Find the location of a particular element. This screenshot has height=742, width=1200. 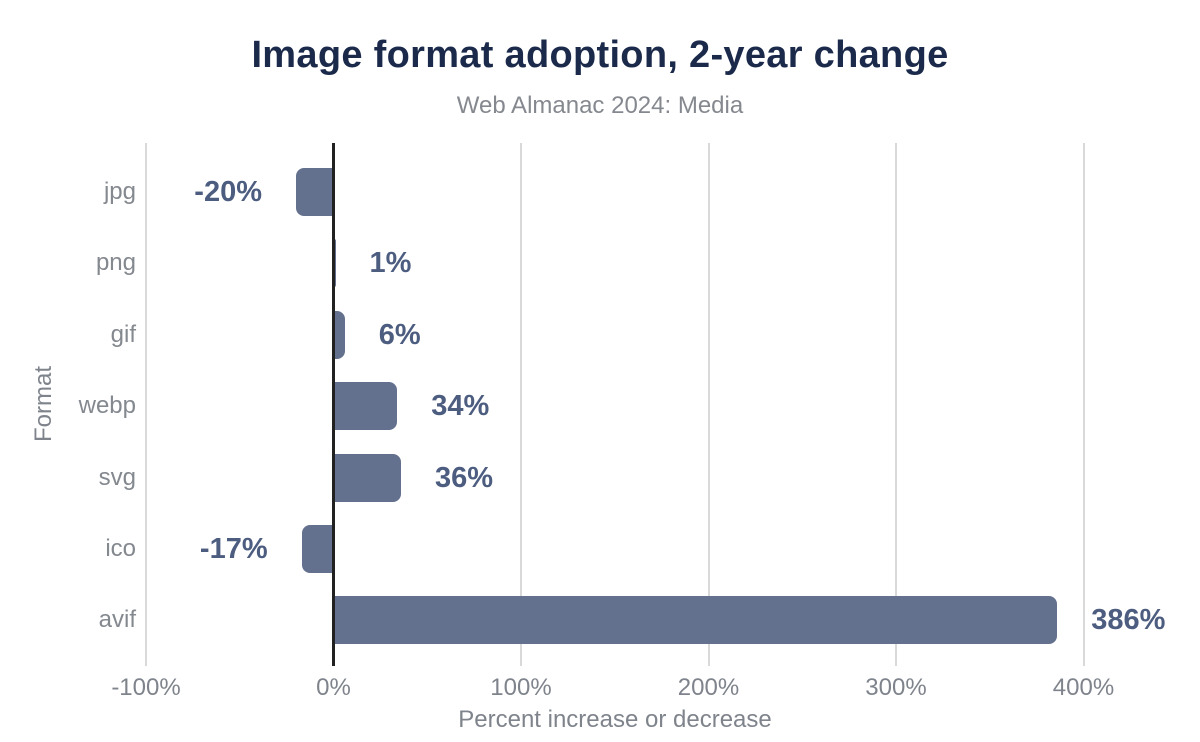

category-label-ico: ico is located at coordinates (120, 548).